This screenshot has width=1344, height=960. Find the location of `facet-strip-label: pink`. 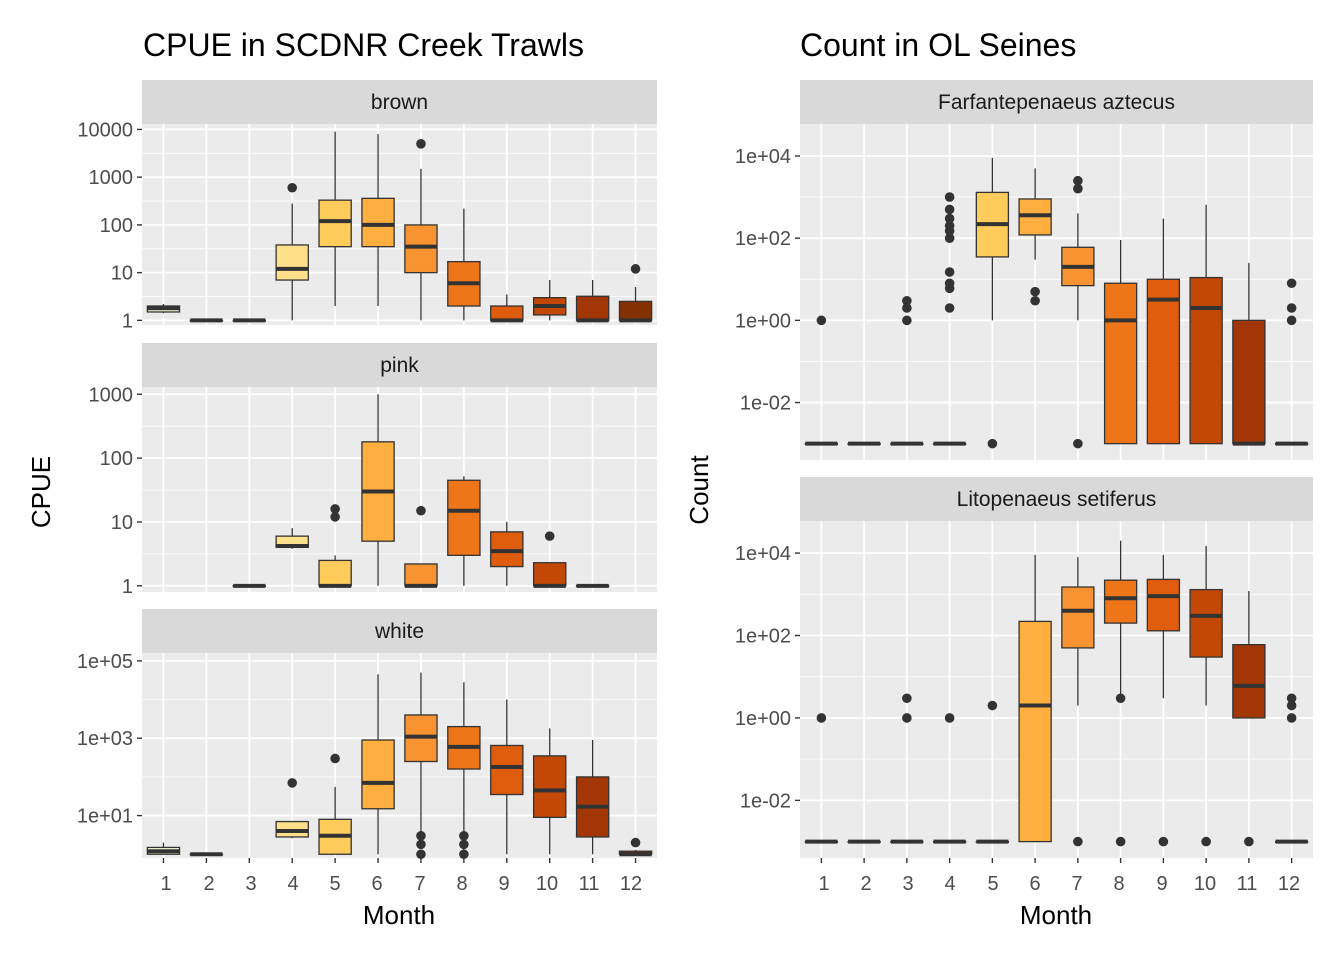

facet-strip-label: pink is located at coordinates (399, 365).